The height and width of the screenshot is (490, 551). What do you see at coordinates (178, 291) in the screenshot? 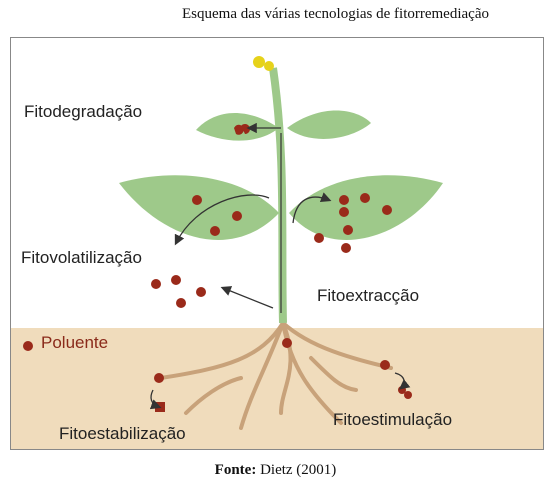
I see `pollutants-air` at bounding box center [178, 291].